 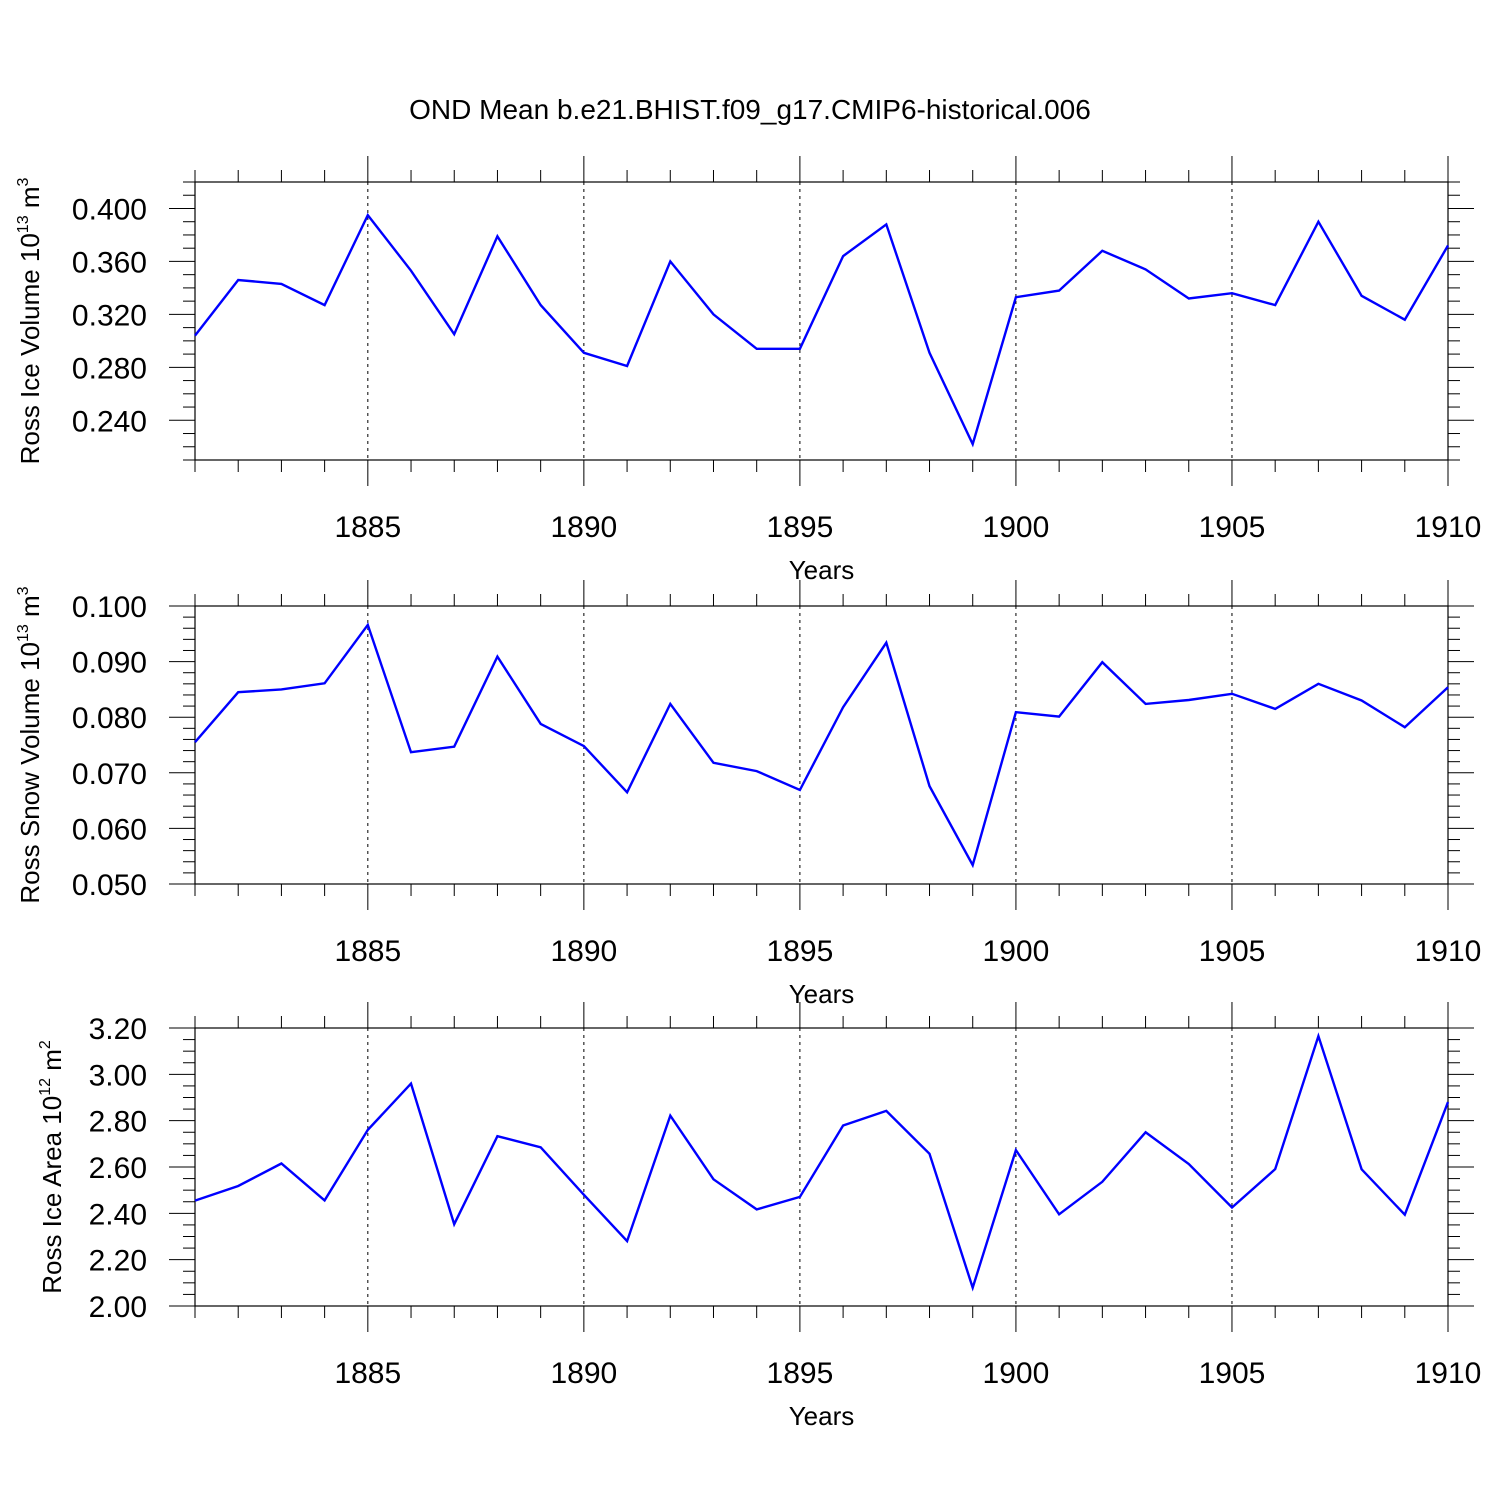 What do you see at coordinates (109, 262) in the screenshot?
I see `y-tick-label: 0.360` at bounding box center [109, 262].